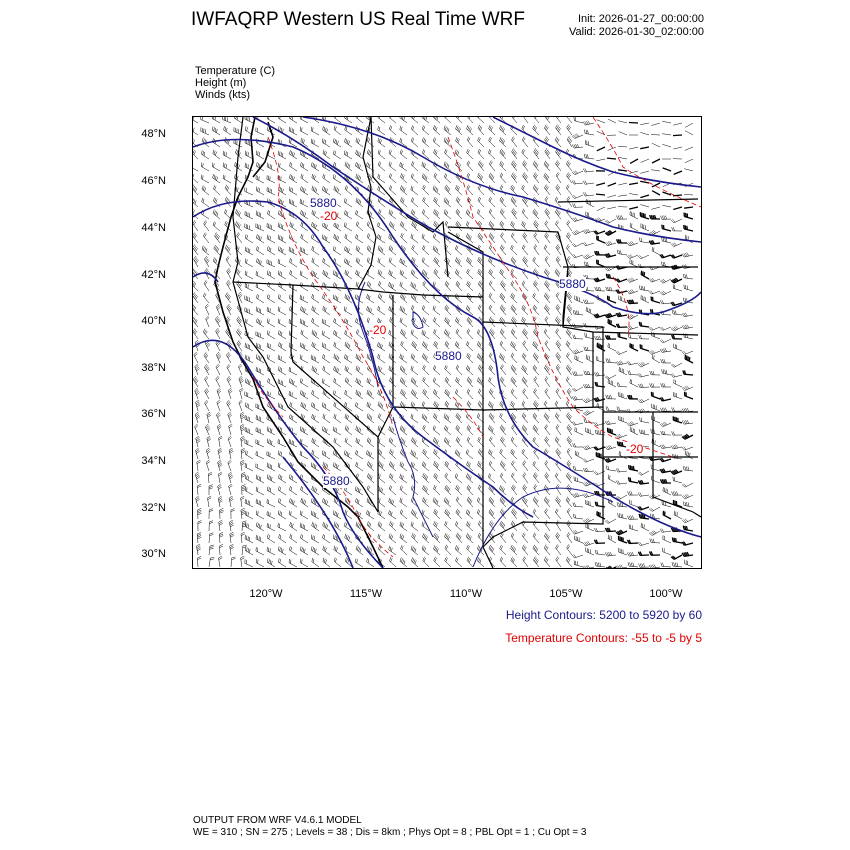 The height and width of the screenshot is (850, 850). Describe the element at coordinates (466, 594) in the screenshot. I see `lon-label: 110°W` at that location.